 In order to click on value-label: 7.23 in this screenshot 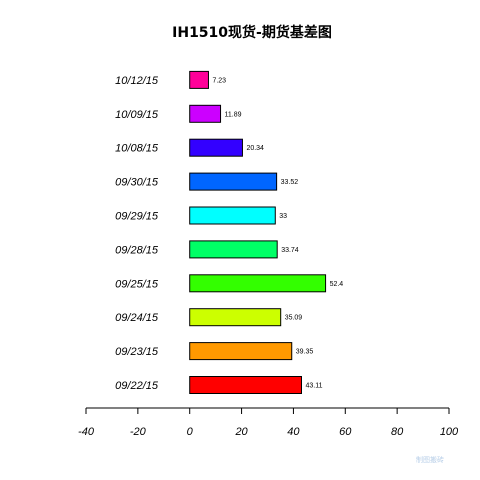, I will do `click(219, 80)`.